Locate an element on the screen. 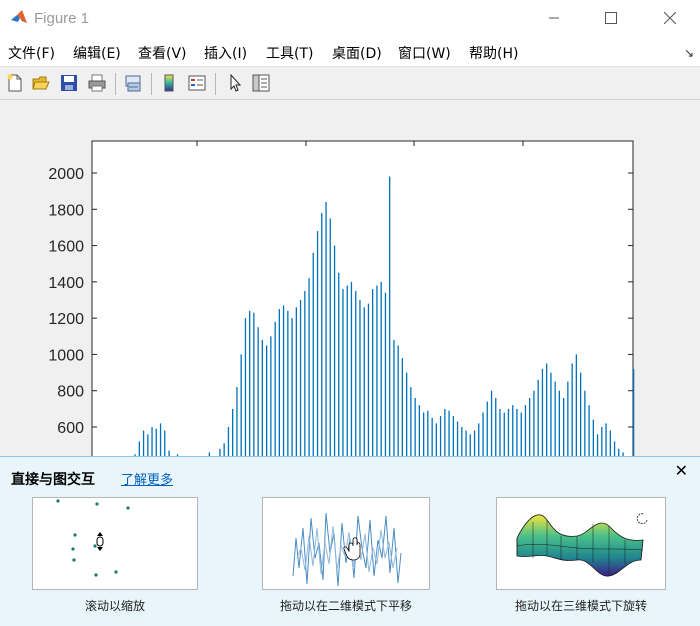 The height and width of the screenshot is (626, 700). link-plot-button is located at coordinates (133, 83).